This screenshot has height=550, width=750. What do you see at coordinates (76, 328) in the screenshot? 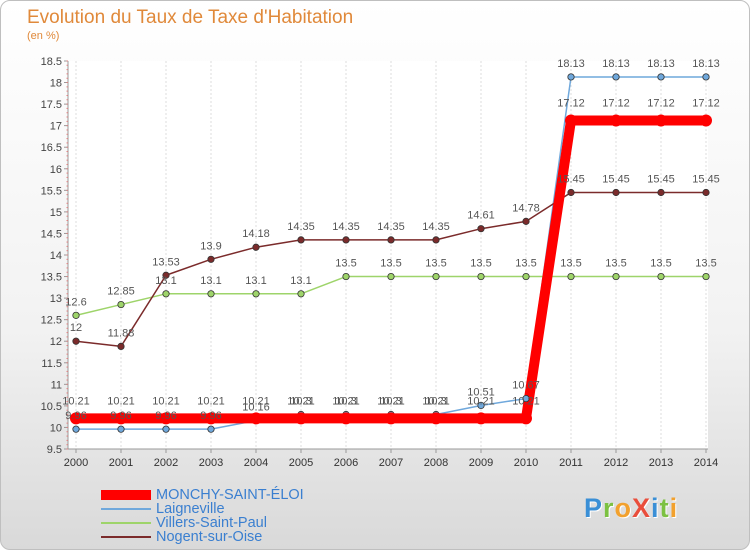
I see `data-label: 12` at bounding box center [76, 328].